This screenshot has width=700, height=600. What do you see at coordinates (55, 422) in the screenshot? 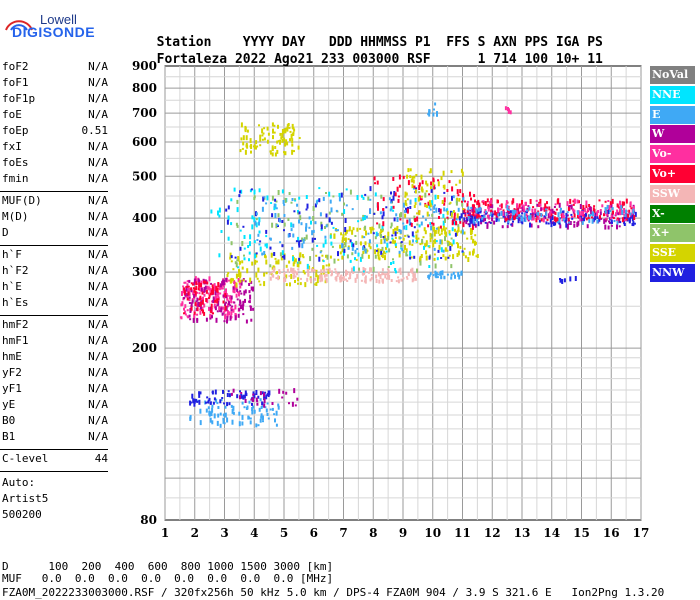
I see `param-row-b0: B0 N/A` at bounding box center [55, 422].